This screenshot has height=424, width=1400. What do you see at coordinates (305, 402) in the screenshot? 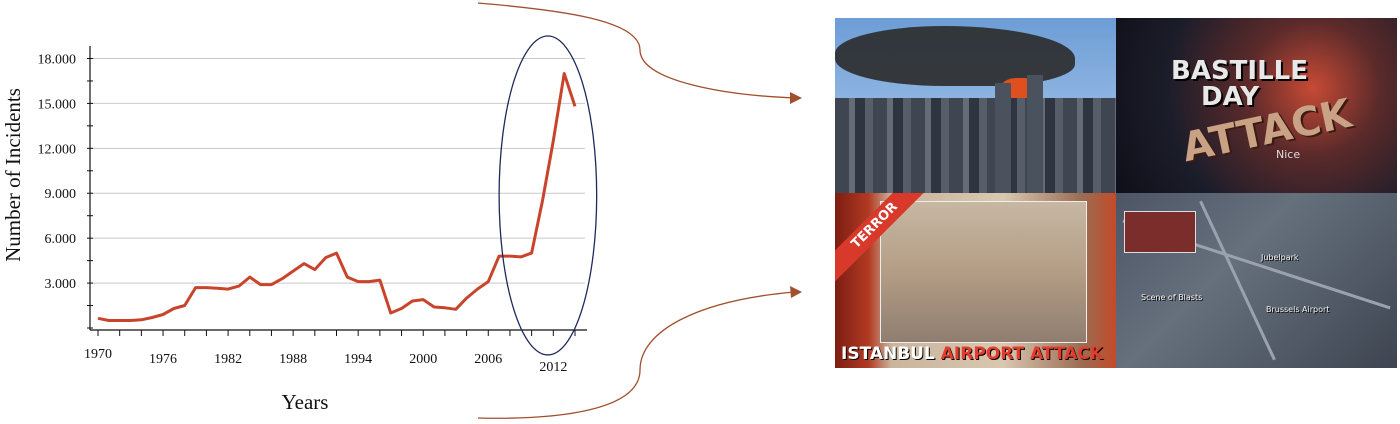
I see `x-axis-title: Years` at bounding box center [305, 402].